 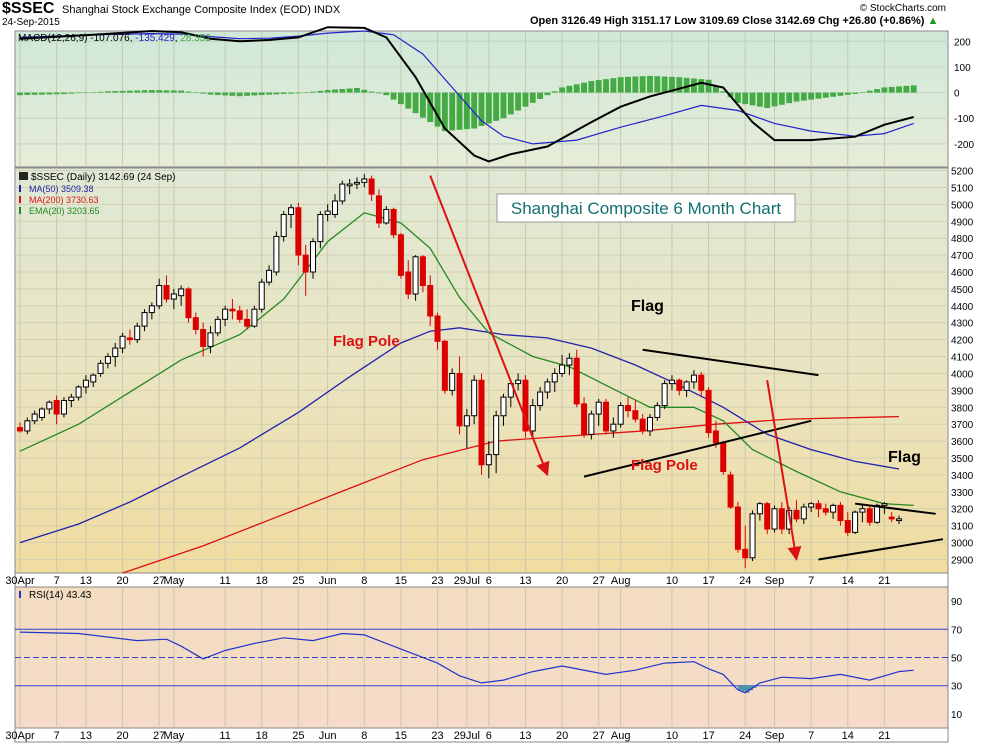 What do you see at coordinates (328, 581) in the screenshot?
I see `x-tick-label: Jun` at bounding box center [328, 581].